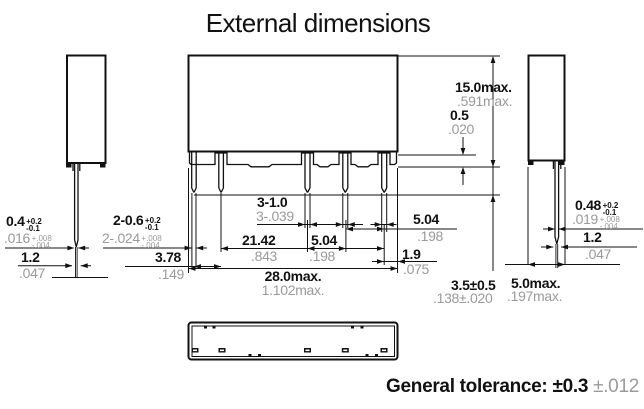  I want to click on dim-pin3-pin4-pitch-metric: 5.04, so click(324, 240).